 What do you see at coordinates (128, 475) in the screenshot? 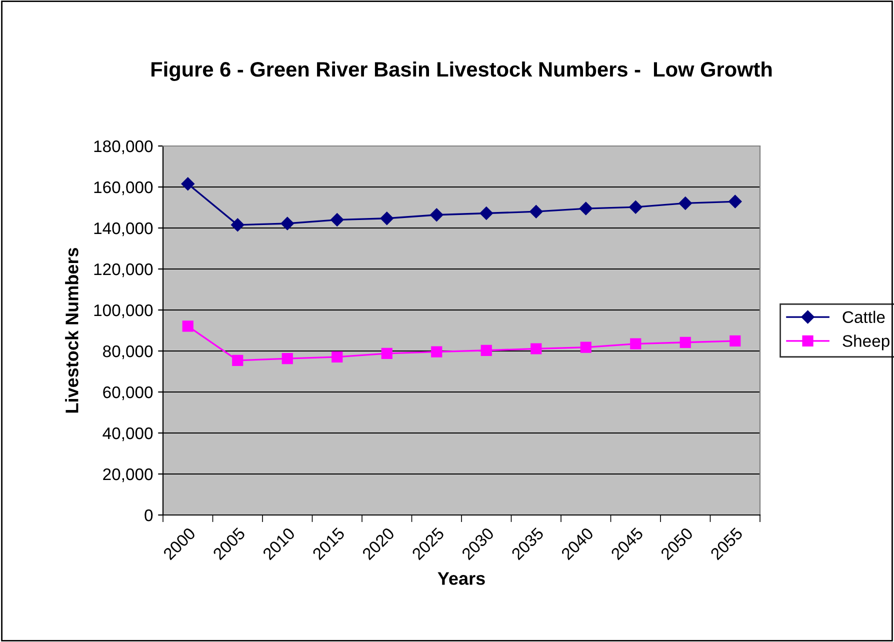
I see `y-tick-label: 20,000` at bounding box center [128, 475].